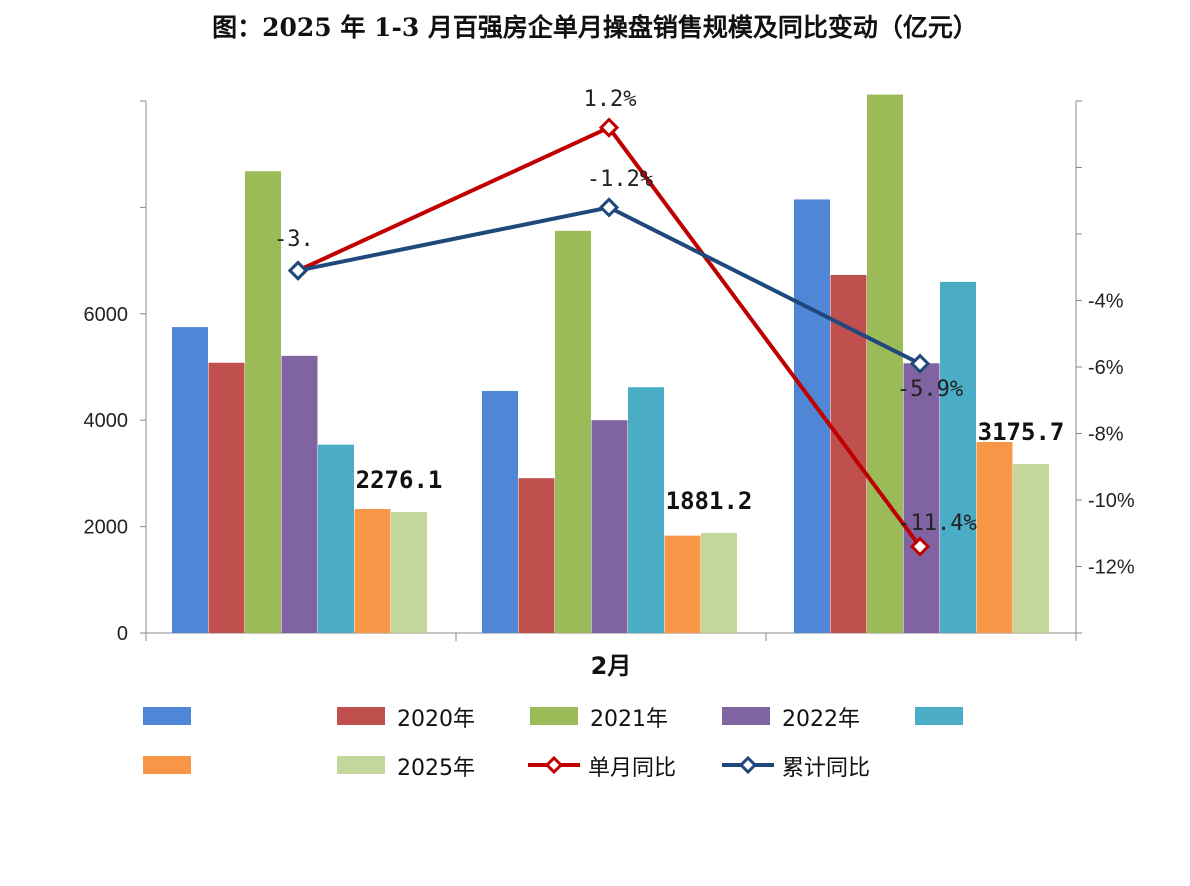 This screenshot has width=1190, height=886. Describe the element at coordinates (826, 768) in the screenshot. I see `legend-label: 累计同比` at that location.